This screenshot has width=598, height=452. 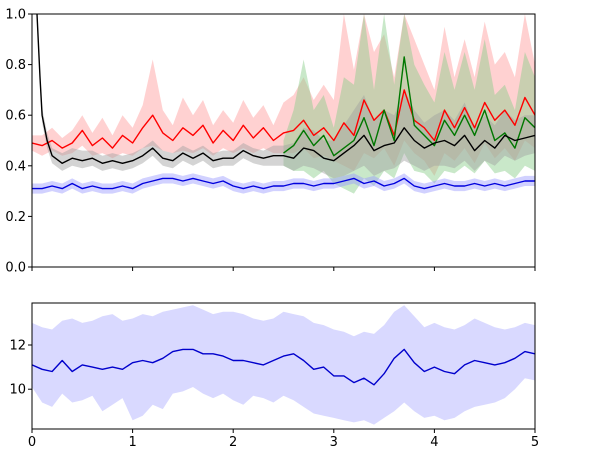 What do you see at coordinates (15, 116) in the screenshot?
I see `y-tick-label: 0.6` at bounding box center [15, 116].